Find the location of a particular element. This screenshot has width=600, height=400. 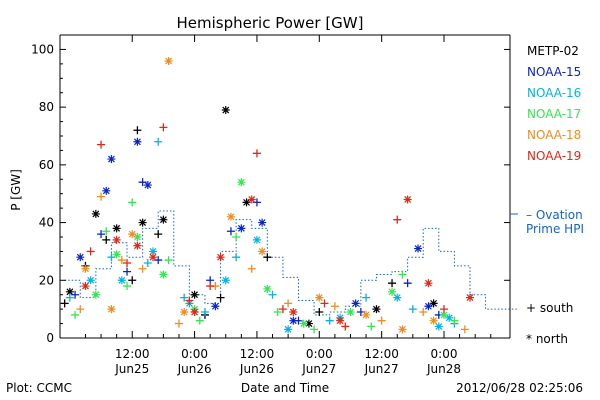

x-tick-time-label: 0:00 is located at coordinates (319, 354).